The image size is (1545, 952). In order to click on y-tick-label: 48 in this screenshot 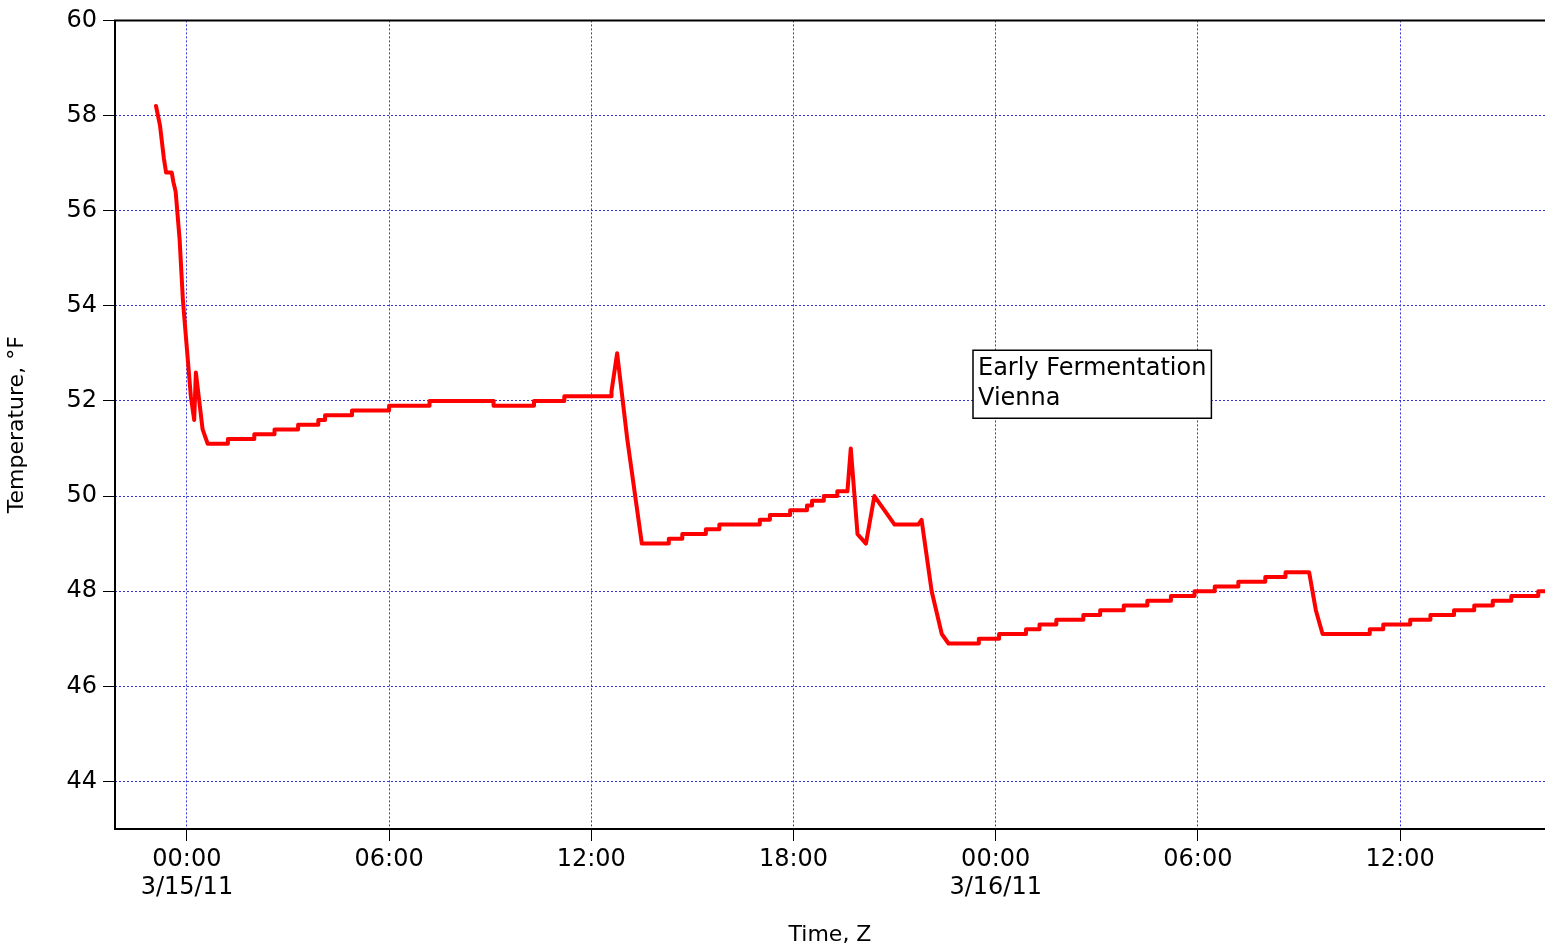, I will do `click(81, 589)`.